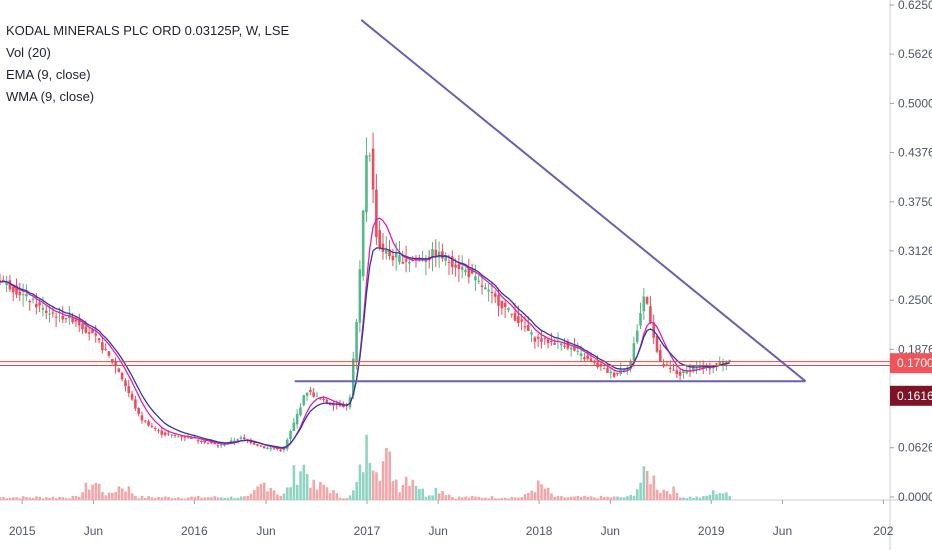  I want to click on y-tick-label: 0.0000, so click(915, 497).